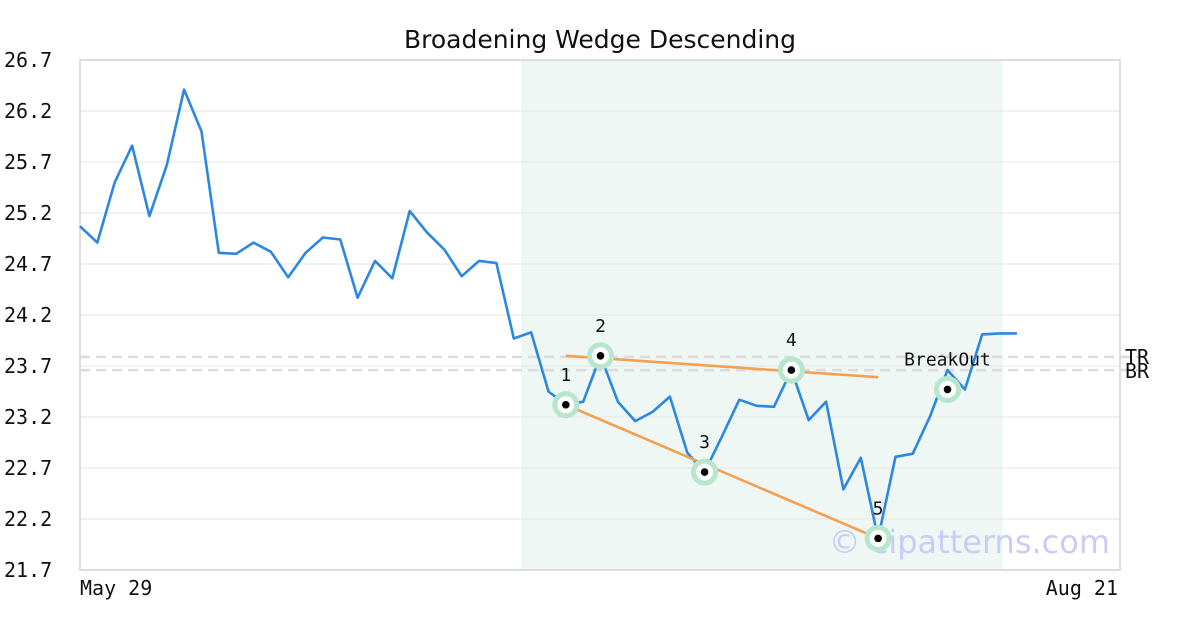 The width and height of the screenshot is (1200, 630). What do you see at coordinates (600, 39) in the screenshot?
I see `chart-title: Broadening Wedge Descending` at bounding box center [600, 39].